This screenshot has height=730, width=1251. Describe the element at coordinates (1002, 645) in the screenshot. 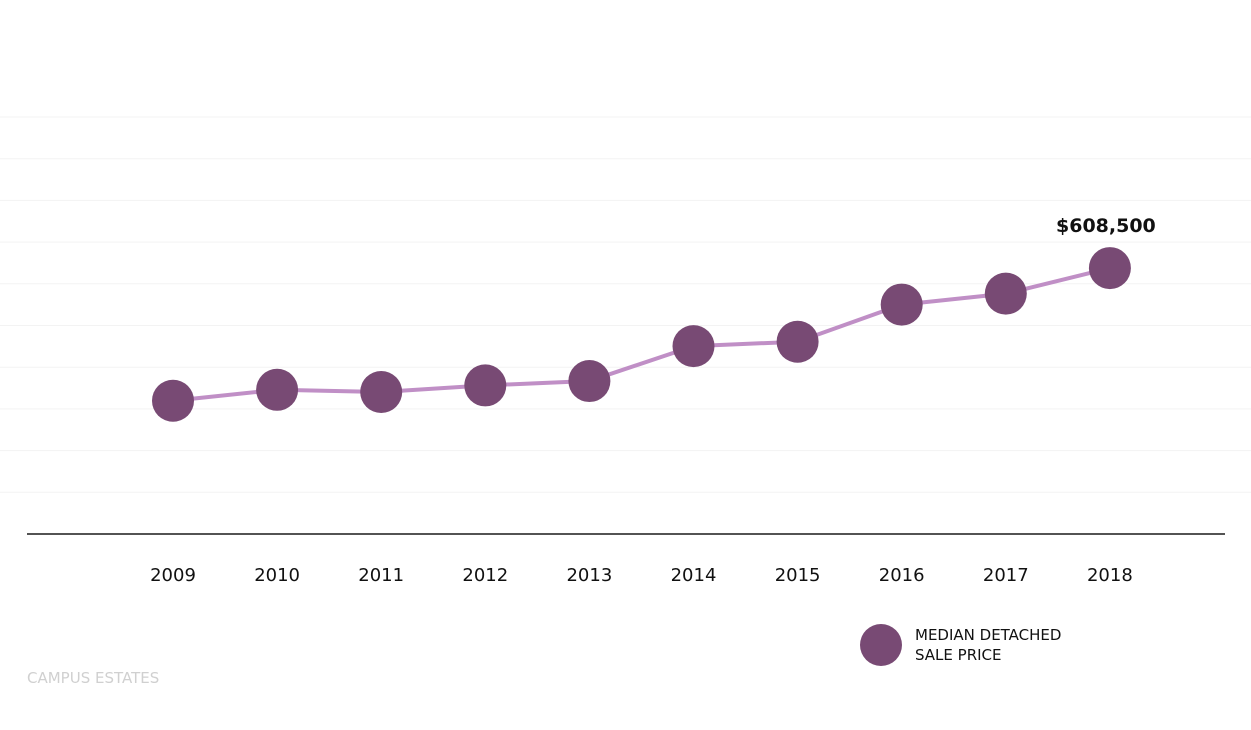

I see `legend-label: MEDIAN DETACHED SALE PRICE` at that location.